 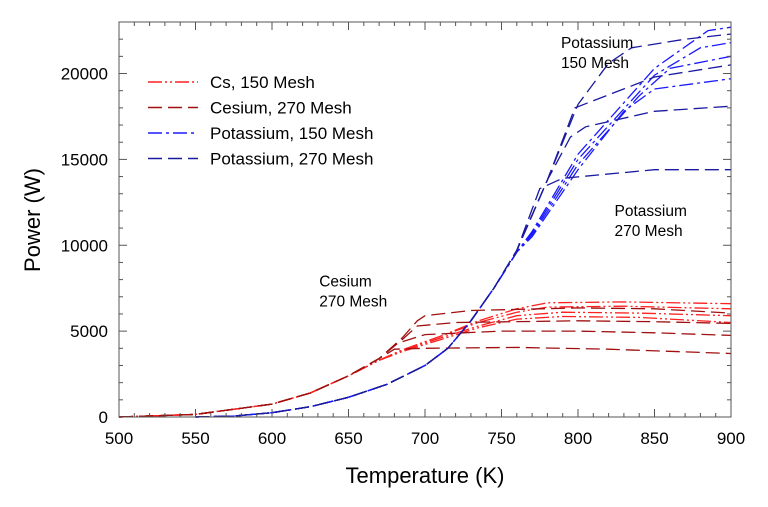 What do you see at coordinates (84, 245) in the screenshot?
I see `y-tick-label: 10000` at bounding box center [84, 245].